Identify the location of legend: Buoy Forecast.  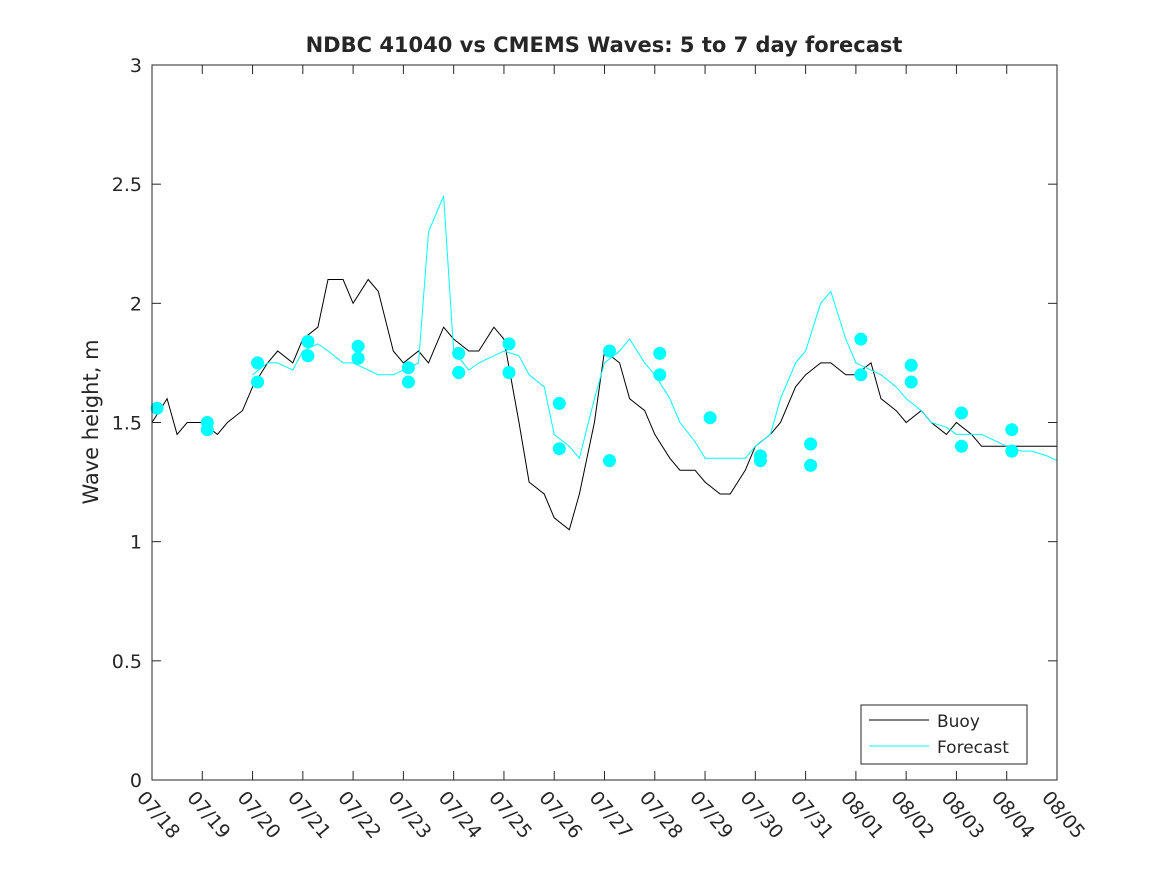
(944, 734).